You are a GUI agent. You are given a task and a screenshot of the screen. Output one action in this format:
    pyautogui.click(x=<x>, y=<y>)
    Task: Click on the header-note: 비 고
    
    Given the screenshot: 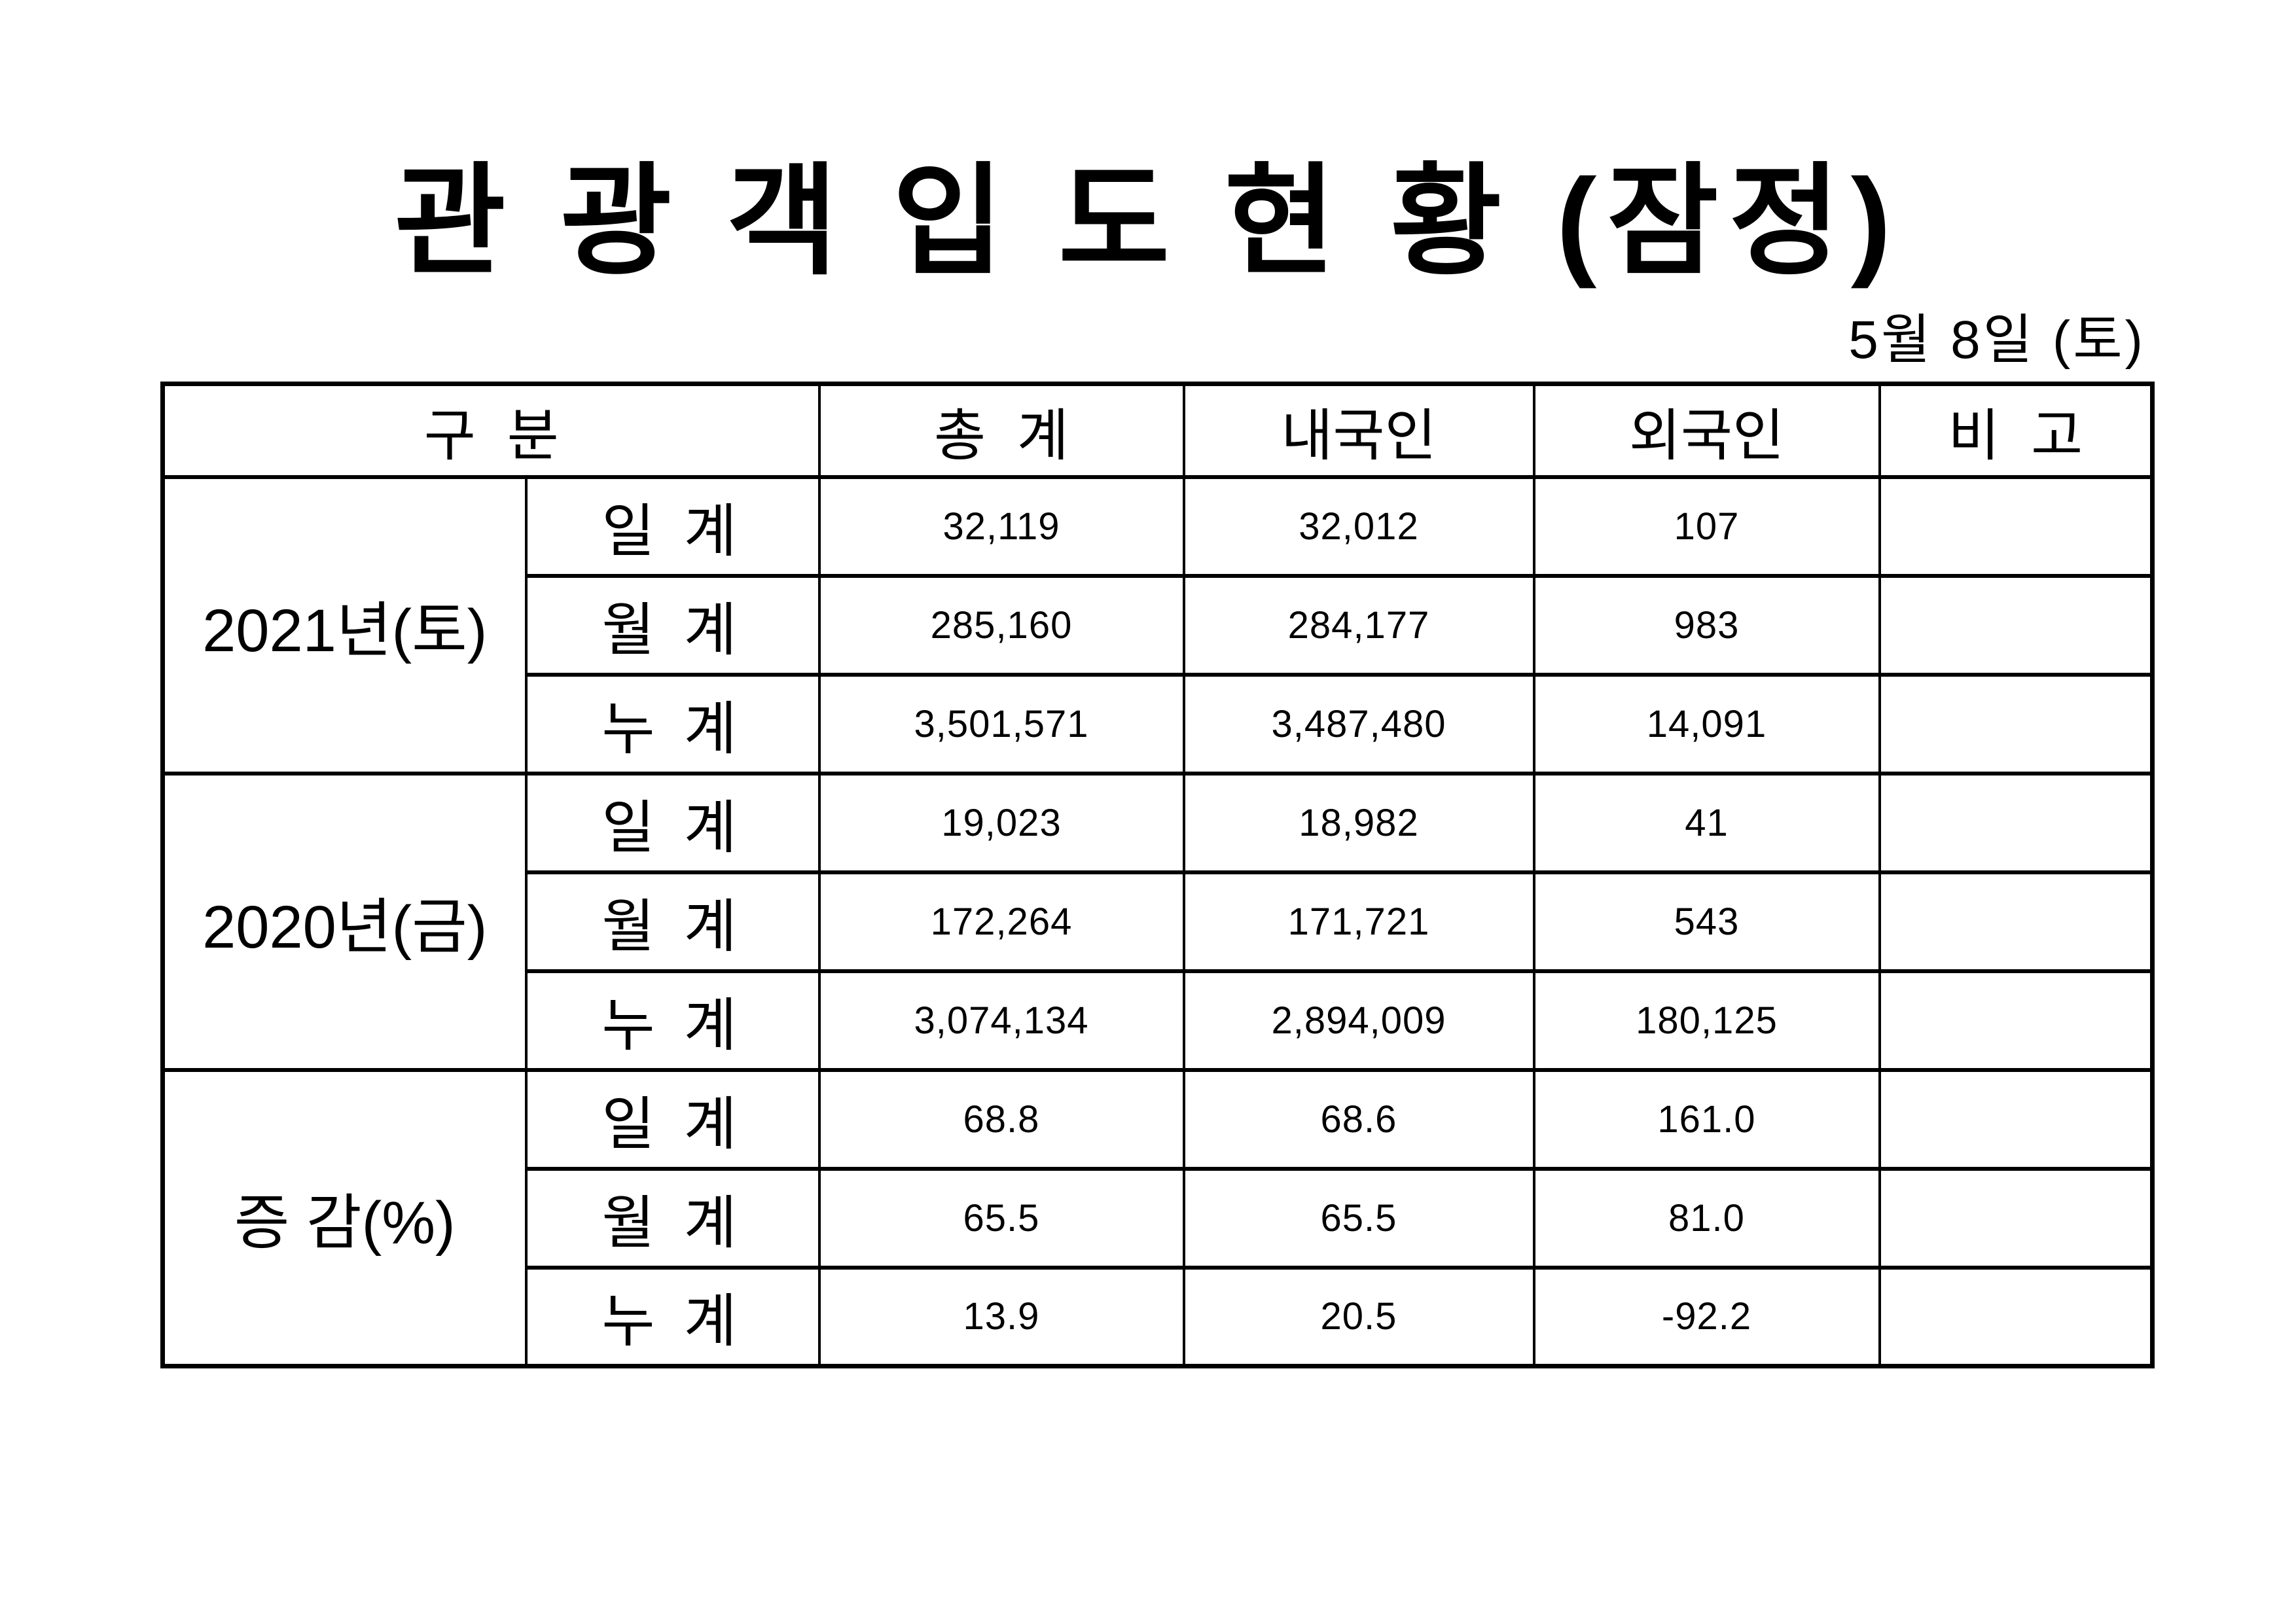 What is the action you would take?
    pyautogui.click(x=2016, y=430)
    